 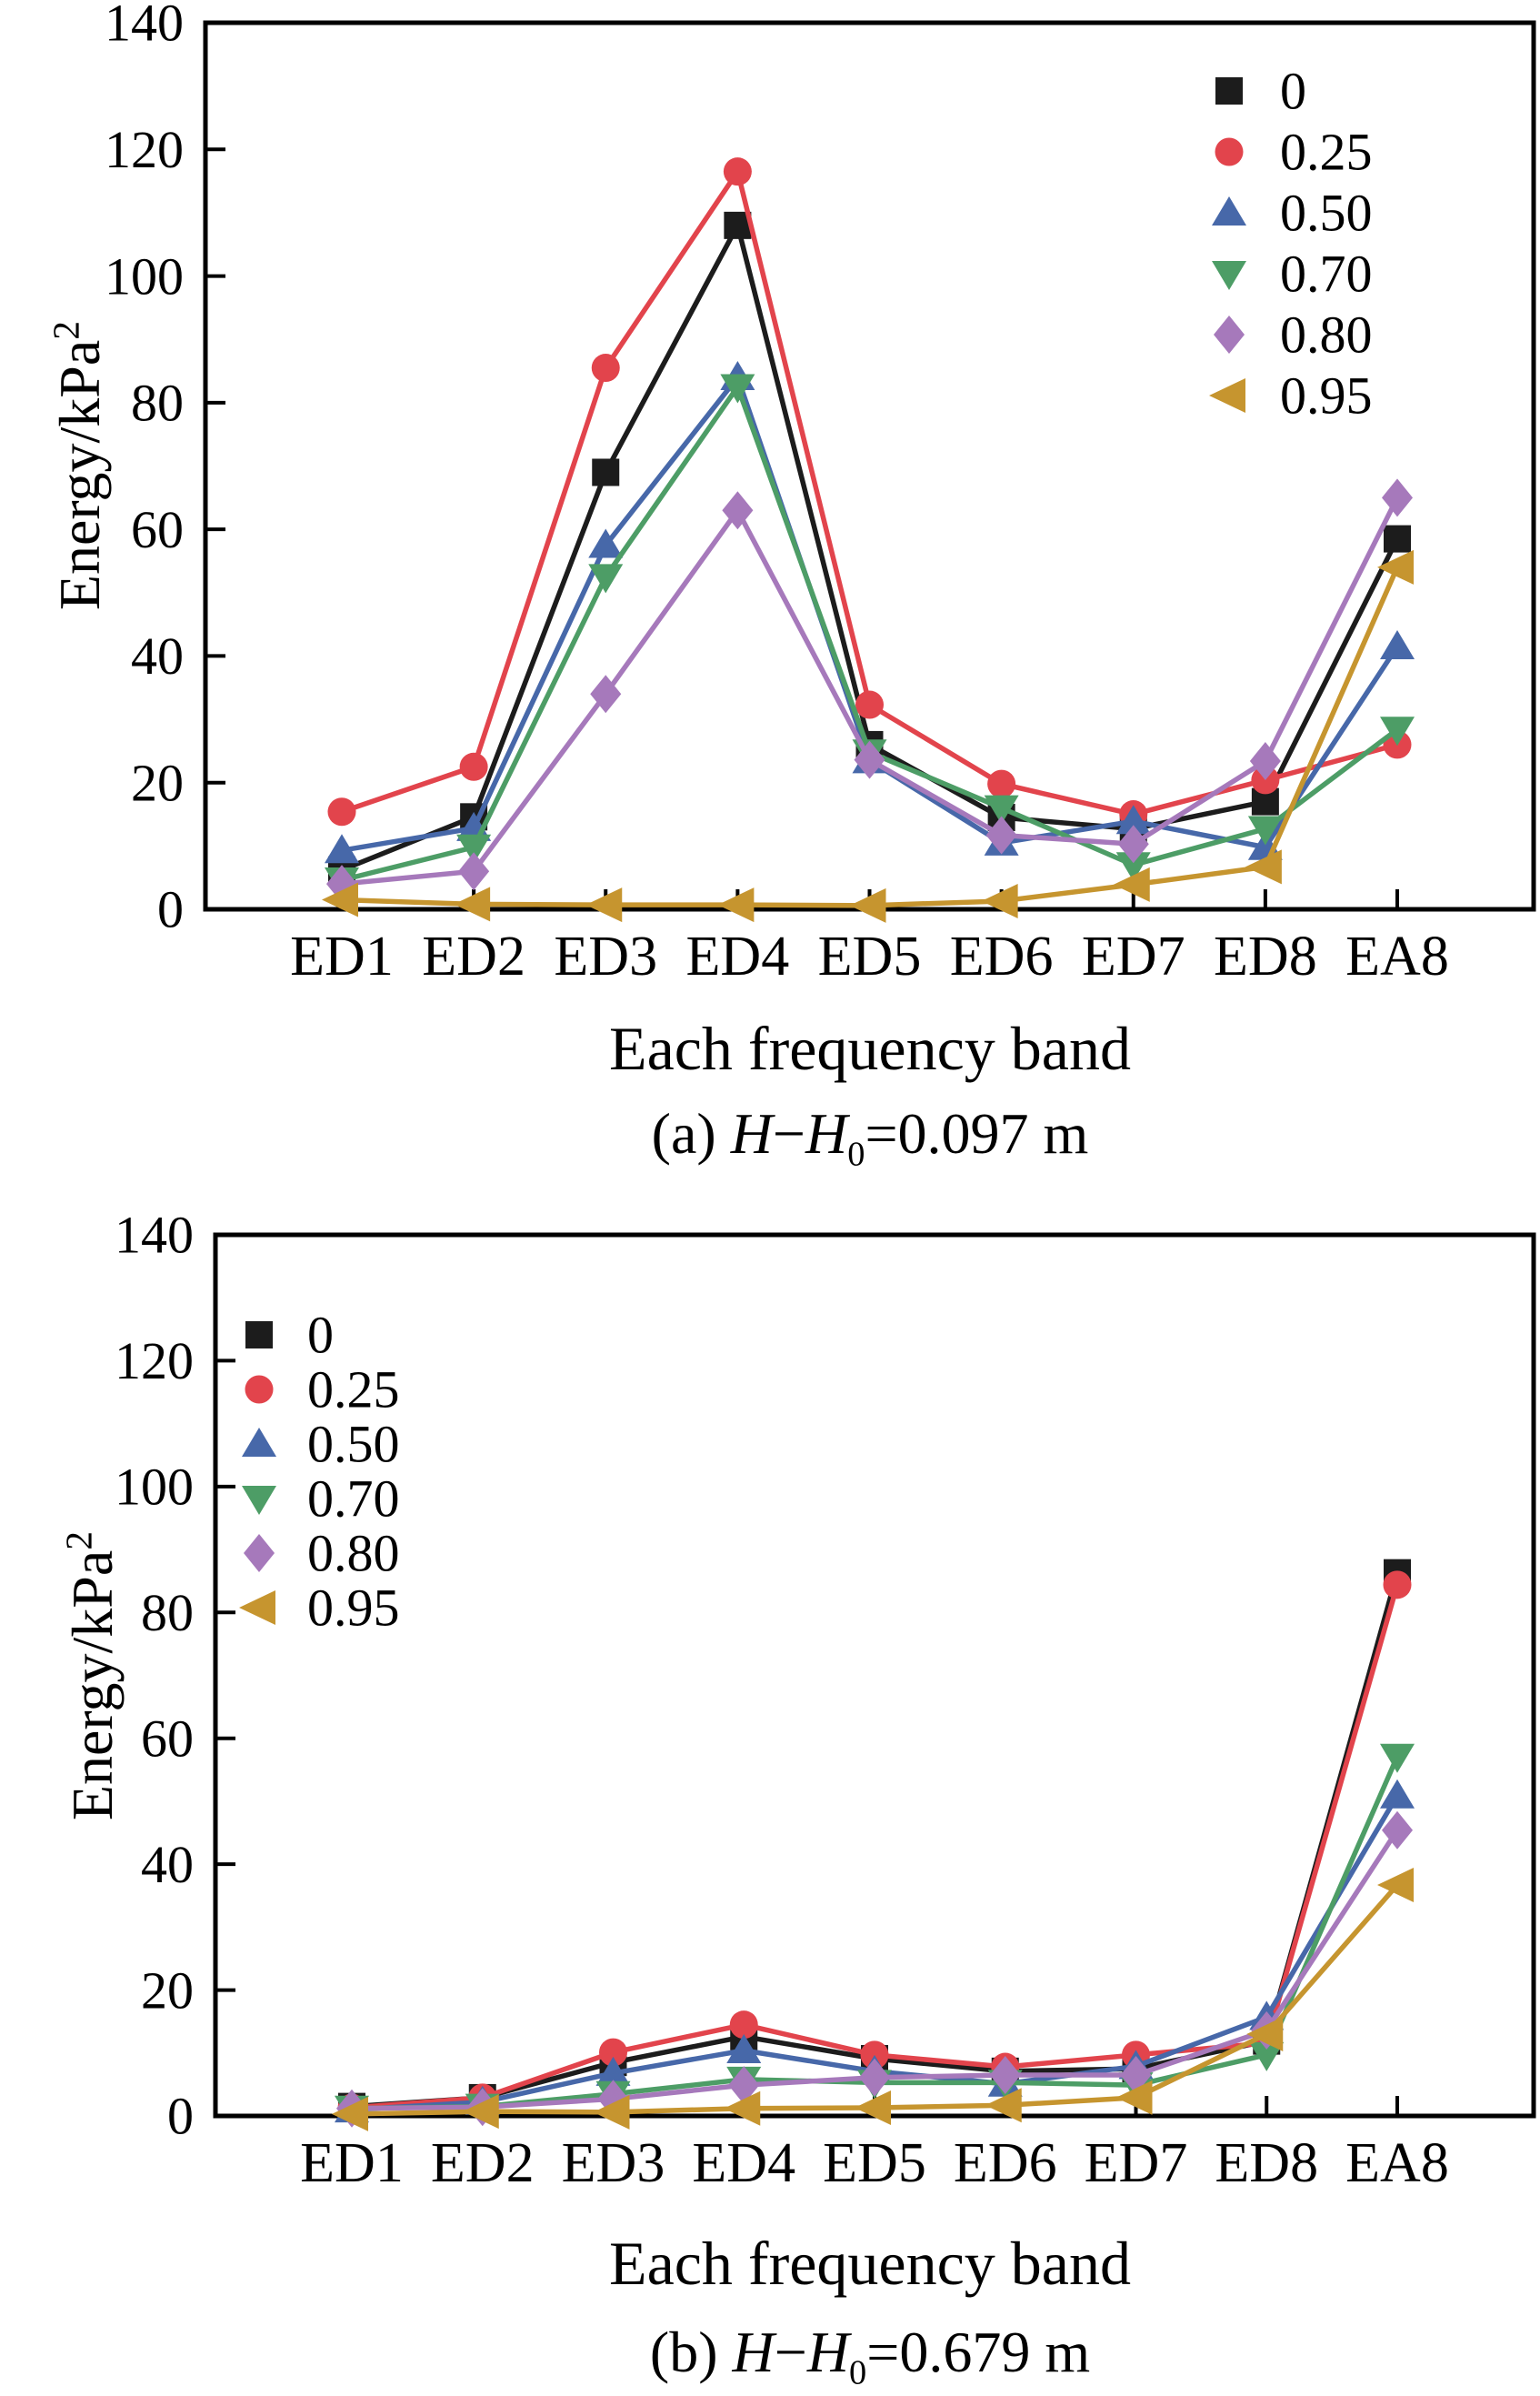 What do you see at coordinates (1265, 761) in the screenshot?
I see `series-marker-0.80-ED8` at bounding box center [1265, 761].